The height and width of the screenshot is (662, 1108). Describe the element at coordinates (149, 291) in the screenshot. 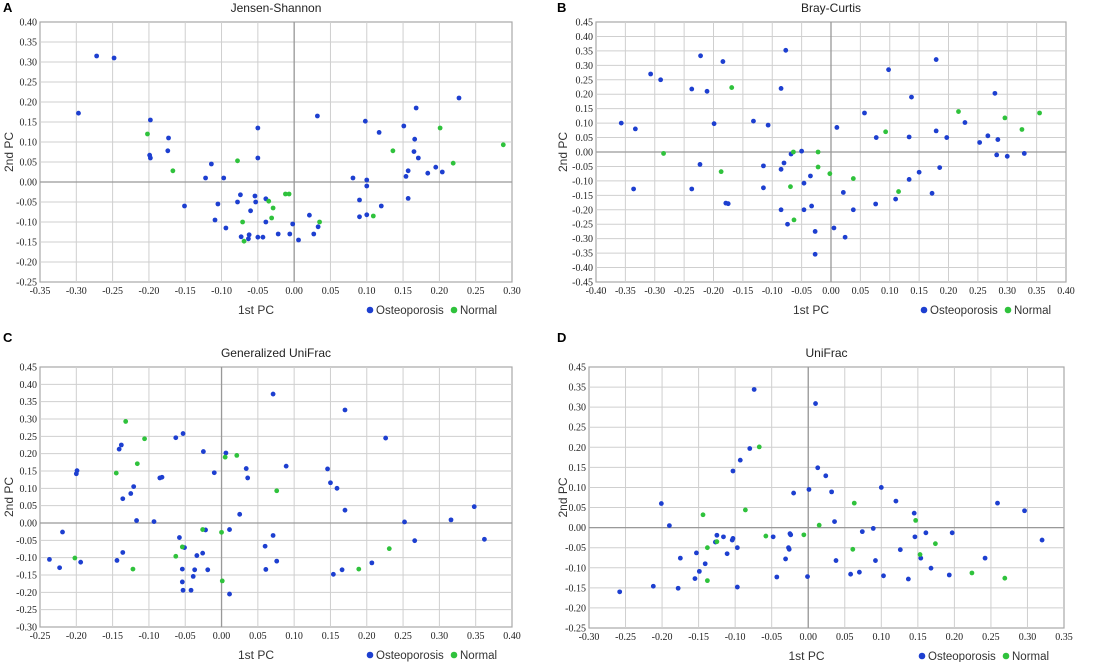

I see `x-tick-label: -0.20` at that location.